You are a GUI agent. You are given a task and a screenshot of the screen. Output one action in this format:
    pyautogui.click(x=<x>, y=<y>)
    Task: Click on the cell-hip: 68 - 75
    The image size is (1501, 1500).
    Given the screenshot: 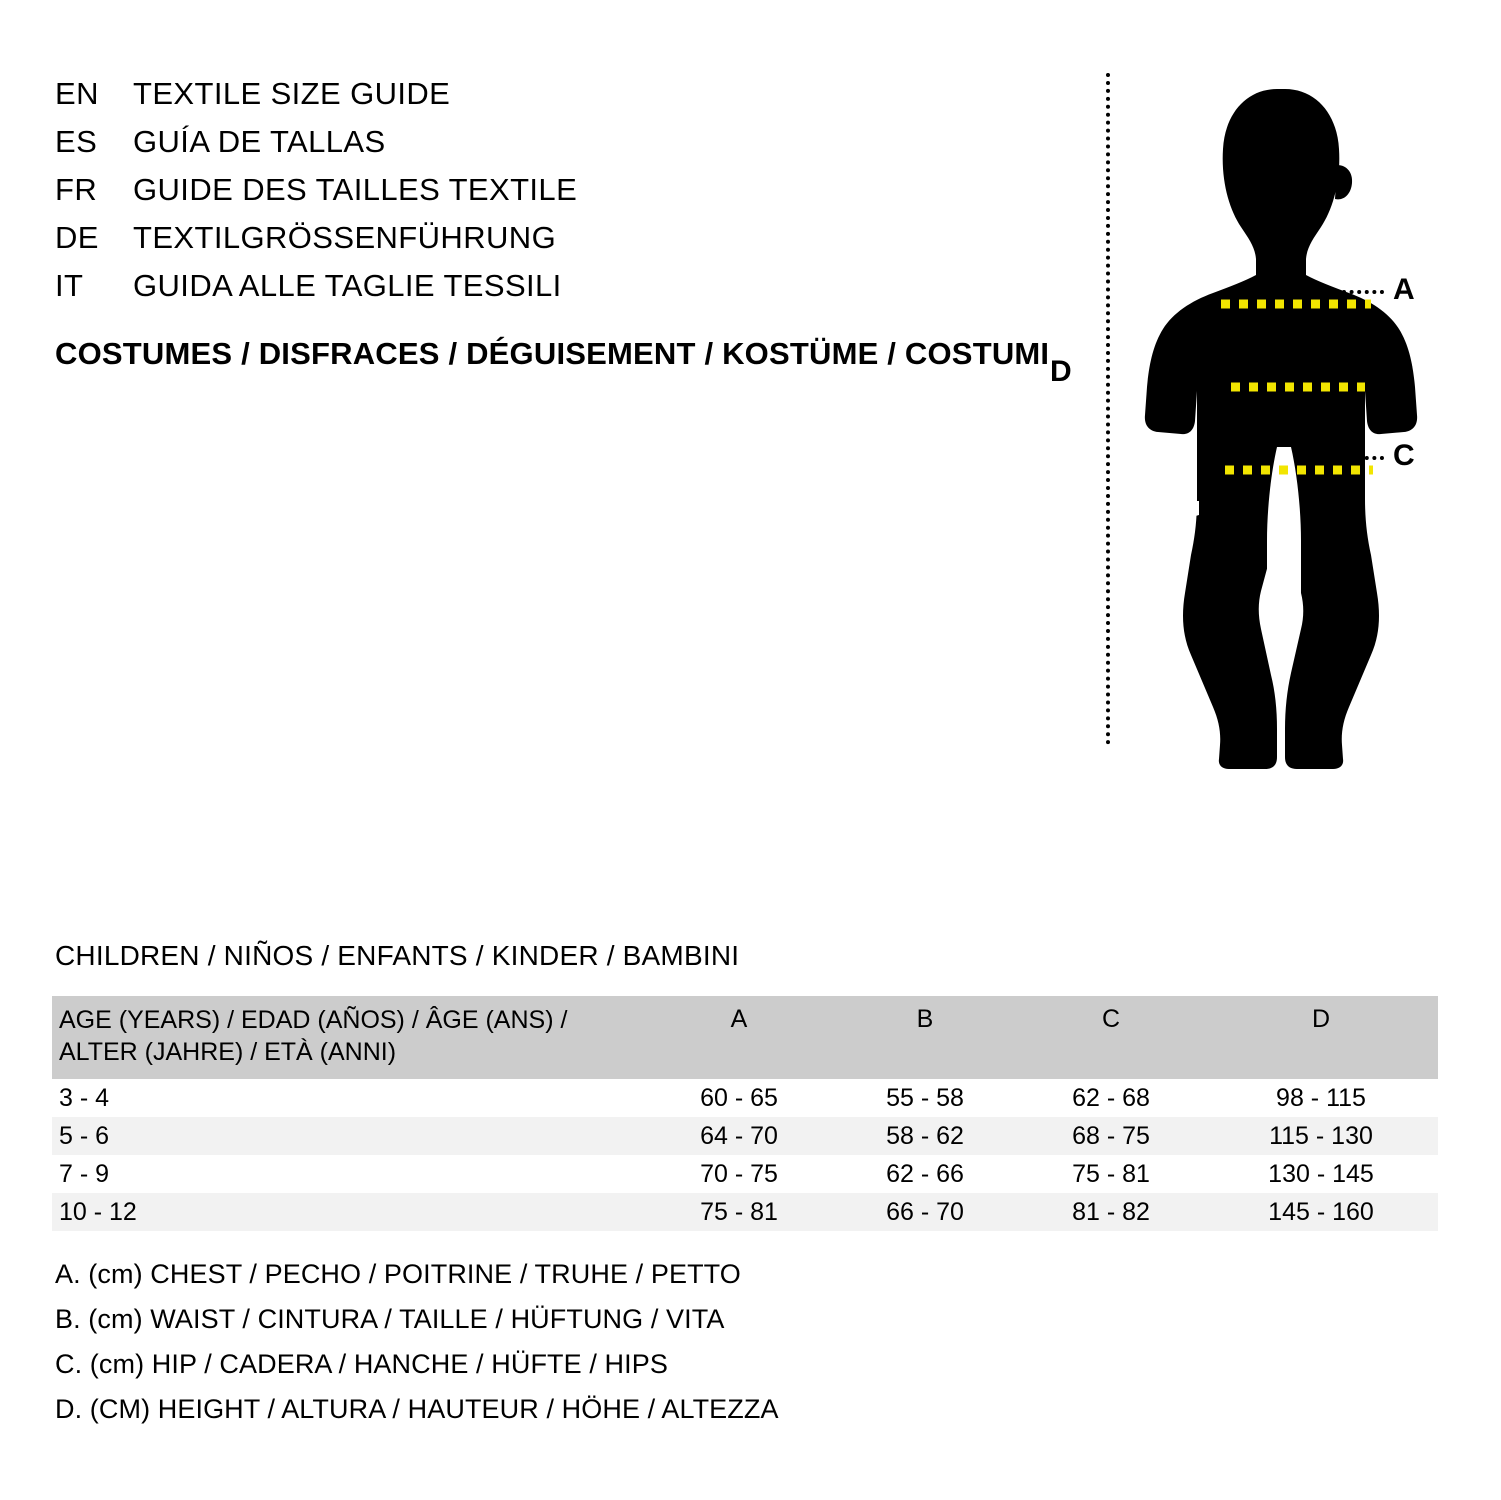 What is the action you would take?
    pyautogui.click(x=1111, y=1136)
    